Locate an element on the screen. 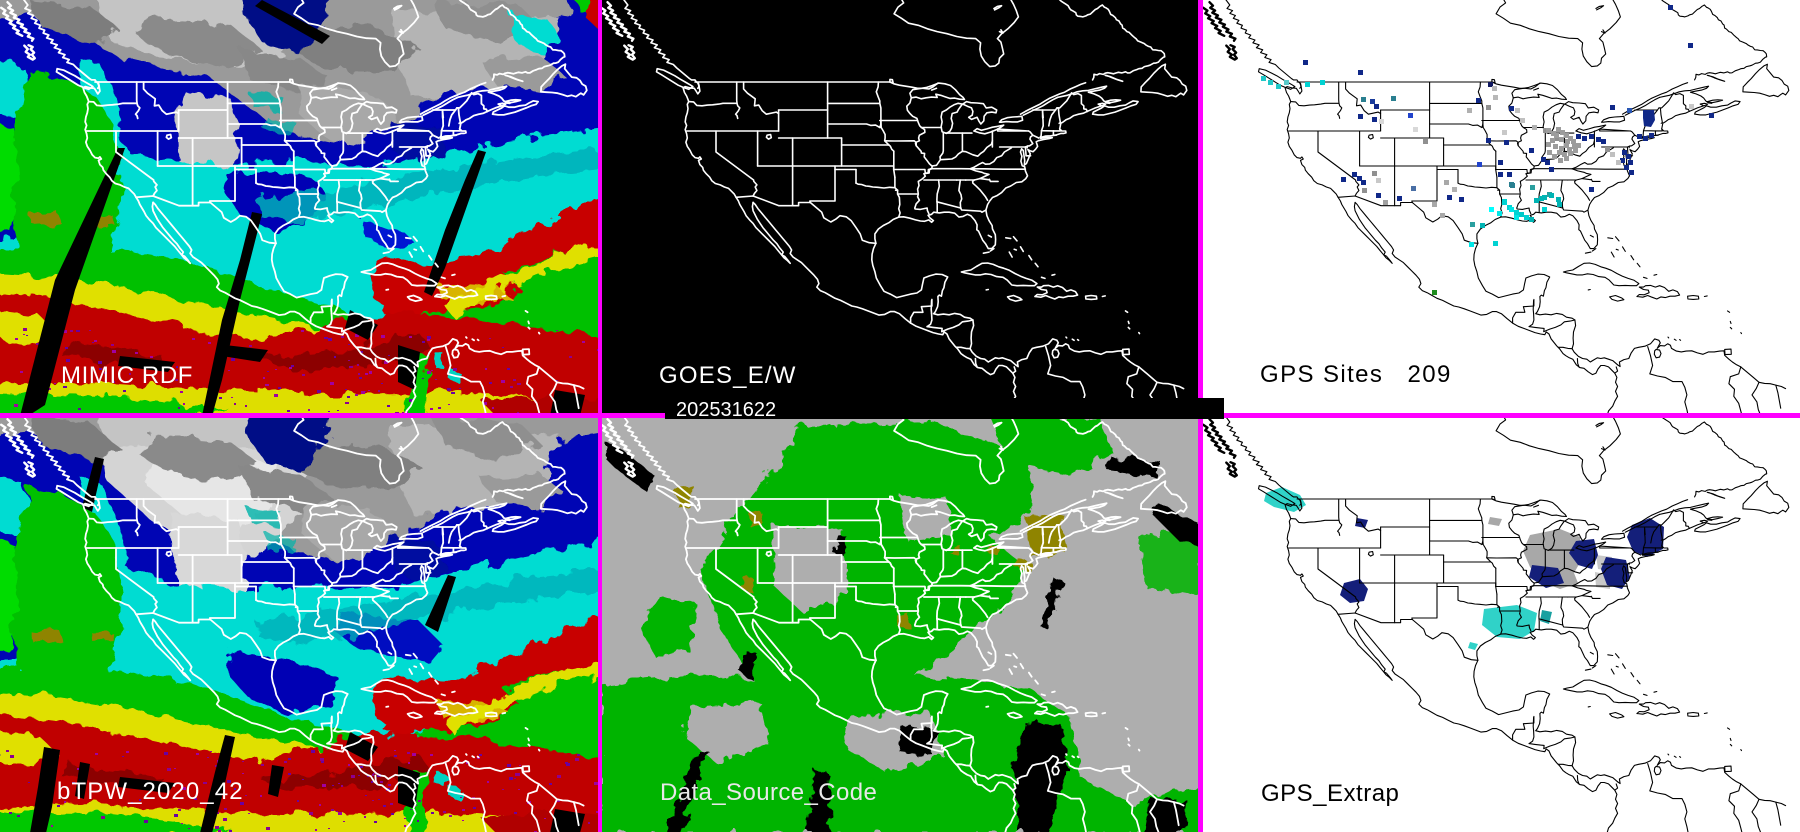 The height and width of the screenshot is (832, 1800). svg-text: MIMIC RDF is located at coordinates (127, 375).